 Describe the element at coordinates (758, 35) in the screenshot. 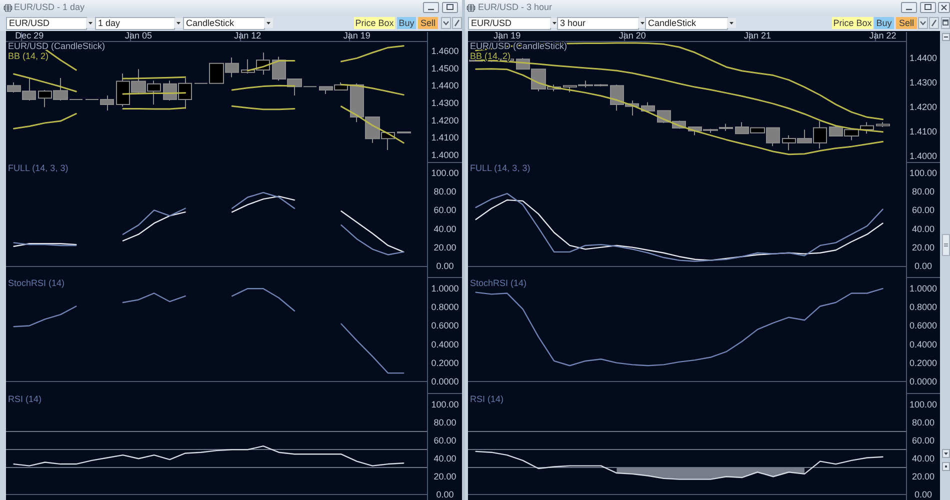

I see `x-tick-label: Jan 21` at that location.